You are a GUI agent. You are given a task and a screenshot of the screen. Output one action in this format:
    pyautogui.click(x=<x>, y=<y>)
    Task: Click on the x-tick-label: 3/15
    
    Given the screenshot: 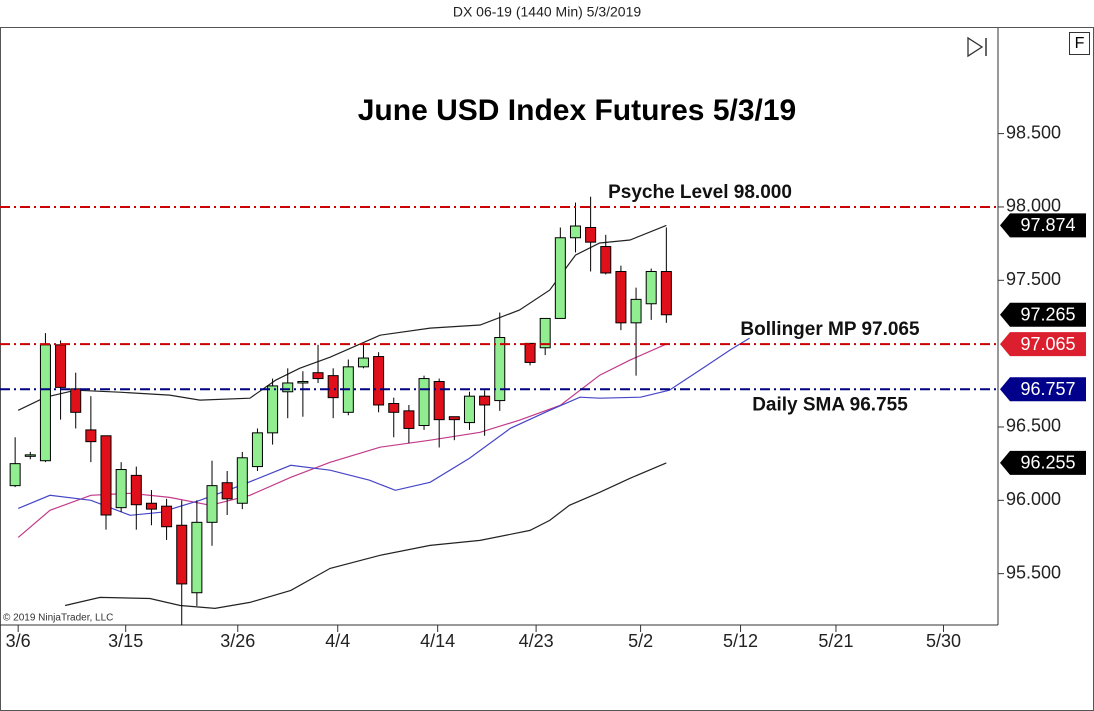 What is the action you would take?
    pyautogui.click(x=125, y=641)
    